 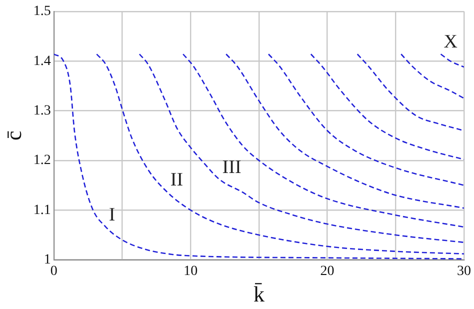 What do you see at coordinates (42, 61) in the screenshot?
I see `y-tick-label: 1.4` at bounding box center [42, 61].